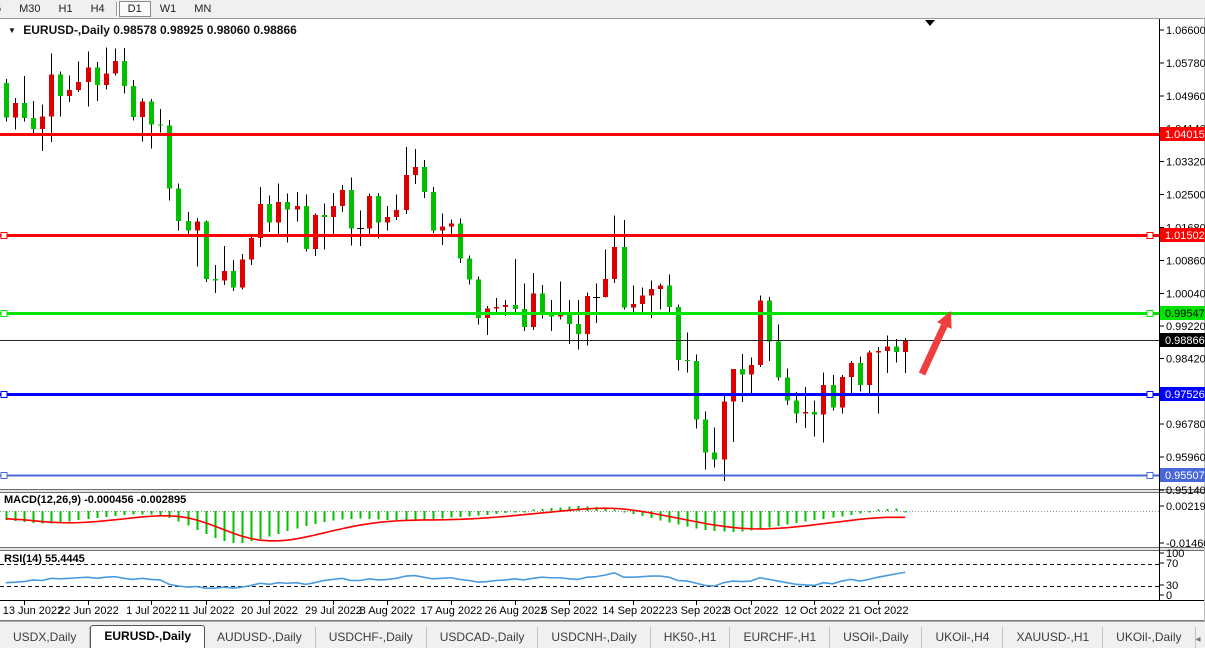 The height and width of the screenshot is (648, 1205). I want to click on hline-price-label: 0.97526, so click(1182, 394).